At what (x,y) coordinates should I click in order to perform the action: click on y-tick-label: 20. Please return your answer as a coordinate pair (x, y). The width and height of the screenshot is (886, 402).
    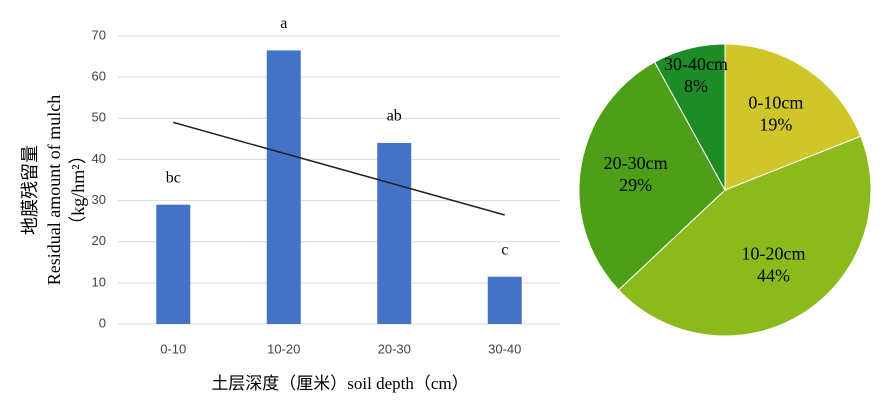
    Looking at the image, I should click on (99, 240).